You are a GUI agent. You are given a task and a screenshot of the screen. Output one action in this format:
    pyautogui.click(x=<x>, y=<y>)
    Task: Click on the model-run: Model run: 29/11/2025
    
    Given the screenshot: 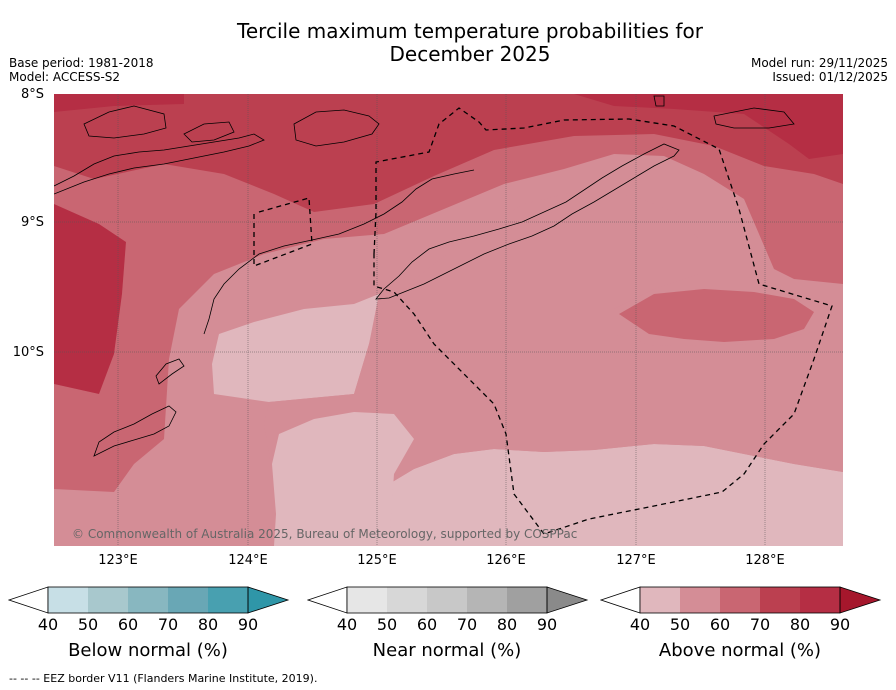 What is the action you would take?
    pyautogui.click(x=819, y=63)
    